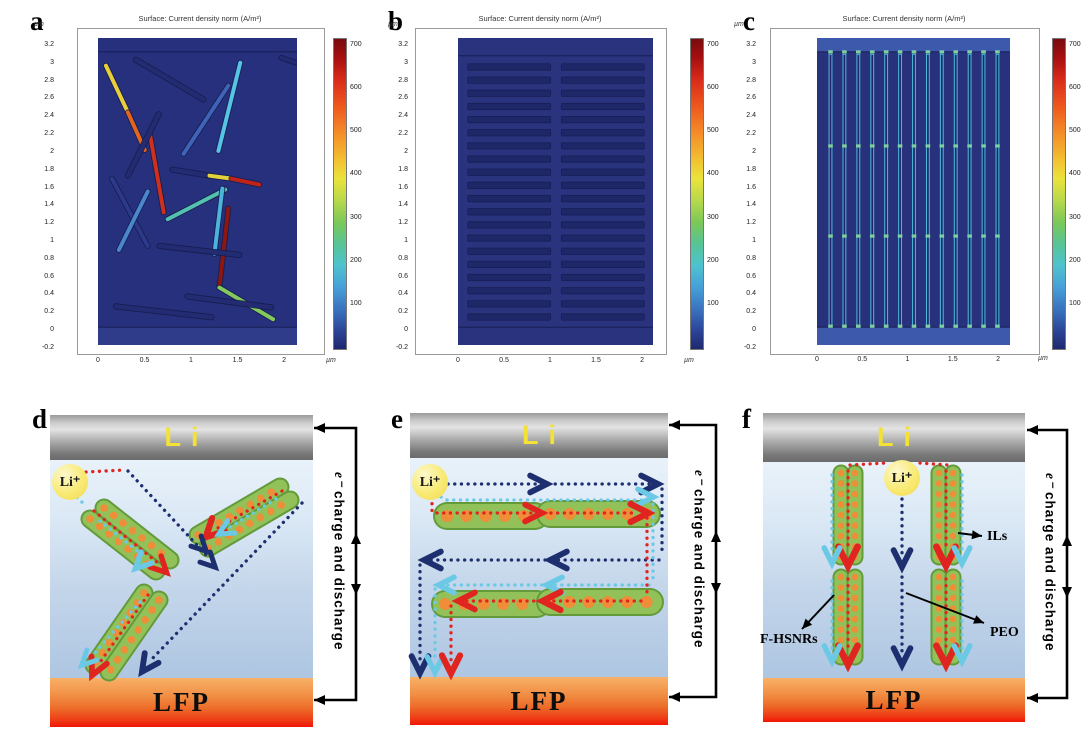 Image resolution: width=1089 pixels, height=733 pixels. Describe the element at coordinates (817, 359) in the screenshot. I see `x-tick-label: 0` at that location.